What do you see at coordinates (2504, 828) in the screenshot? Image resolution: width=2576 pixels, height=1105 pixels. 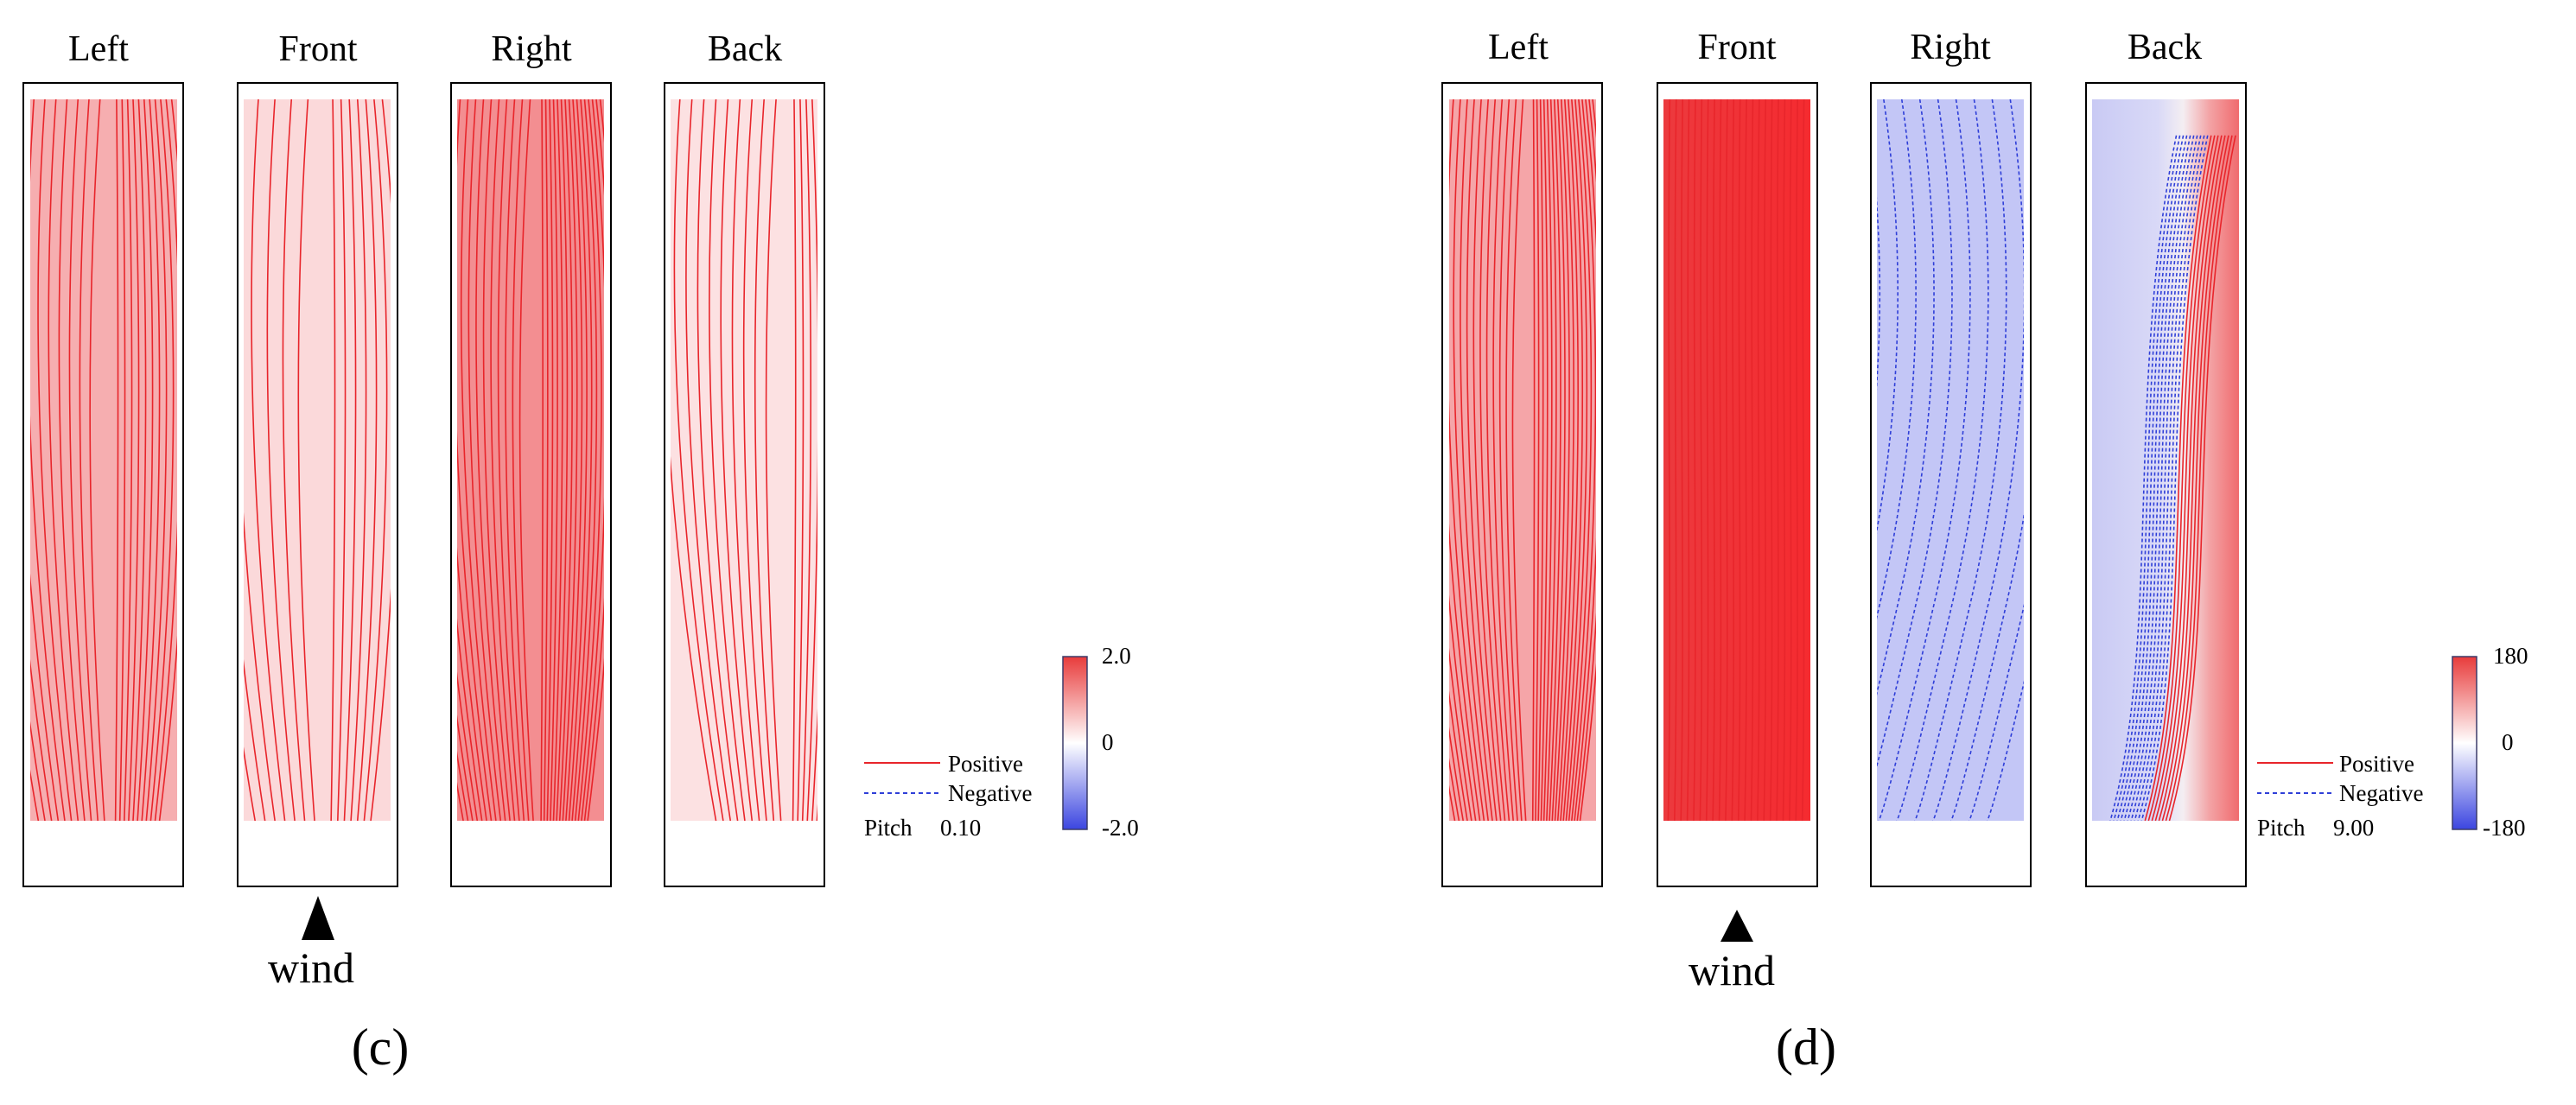 I see `colorbar-min-label-d: -180` at bounding box center [2504, 828].